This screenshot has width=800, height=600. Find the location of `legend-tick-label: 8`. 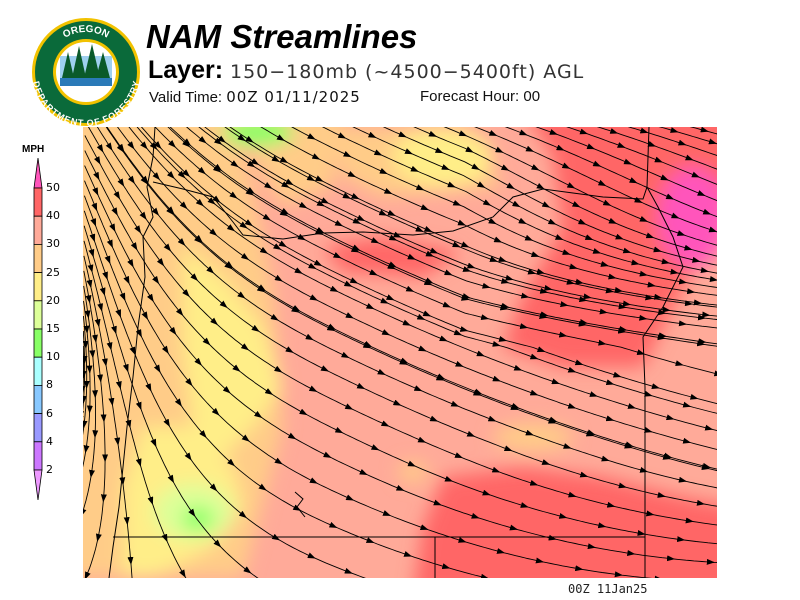

legend-tick-label: 8 is located at coordinates (49, 385).